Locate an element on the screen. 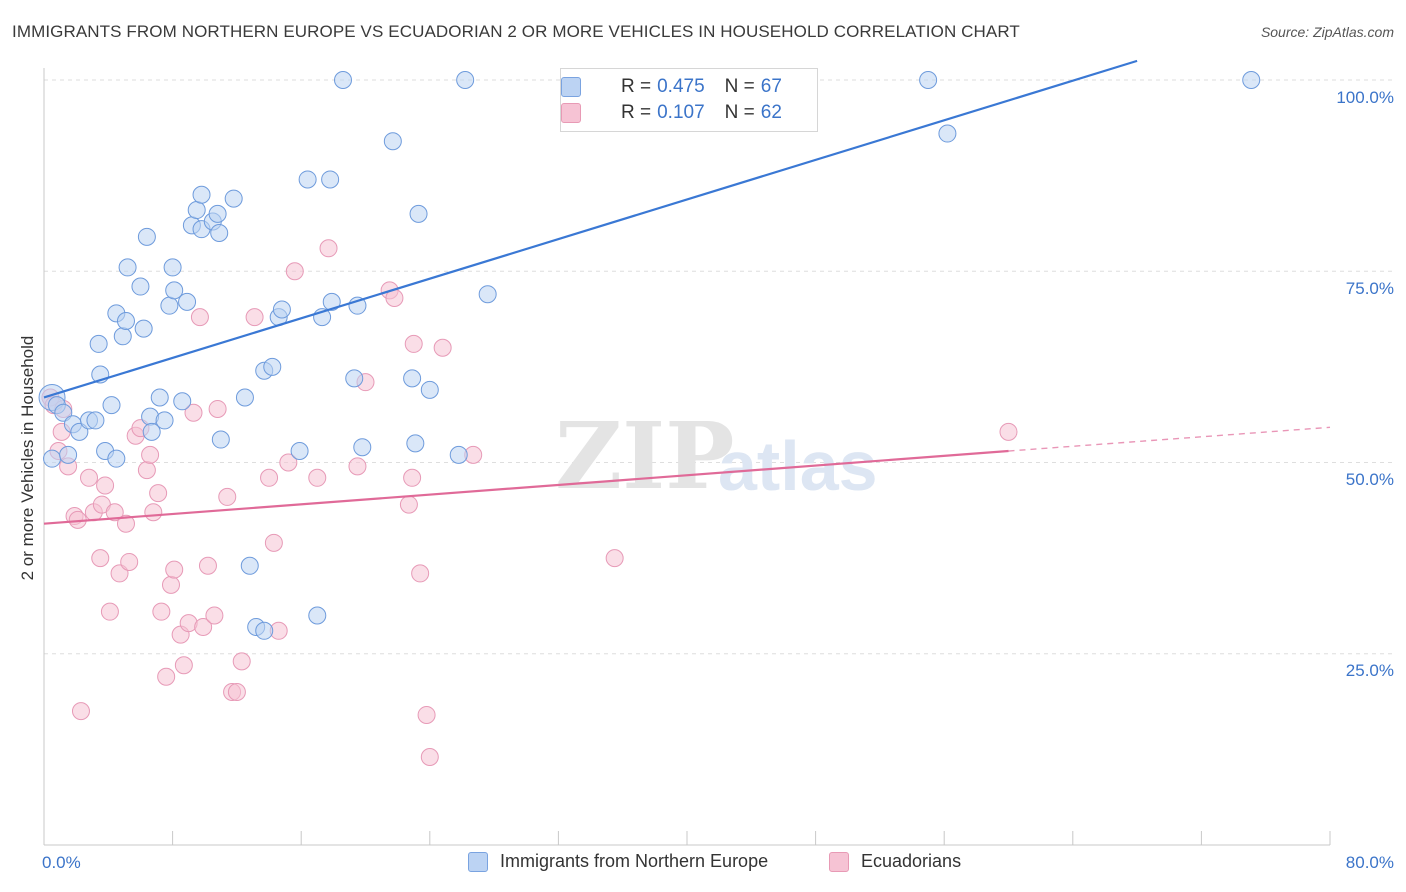 Image resolution: width=1406 pixels, height=892 pixels. legend-n-label: N = is located at coordinates (739, 86).